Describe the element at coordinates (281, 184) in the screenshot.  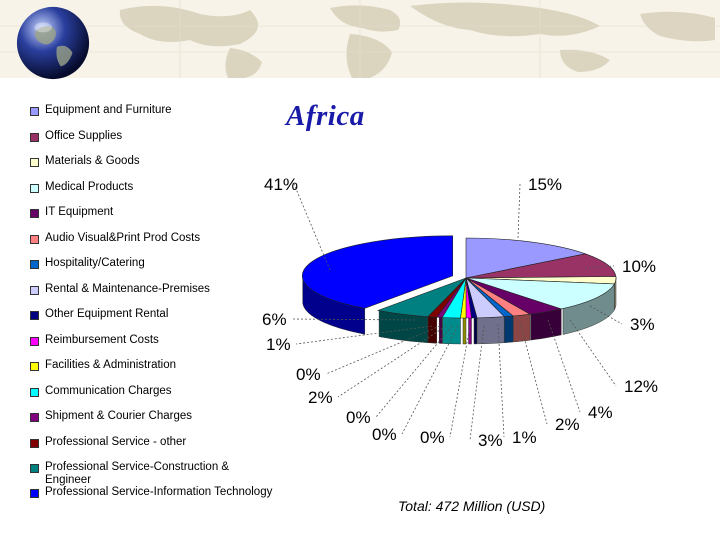
I see `data-label: 41%` at that location.